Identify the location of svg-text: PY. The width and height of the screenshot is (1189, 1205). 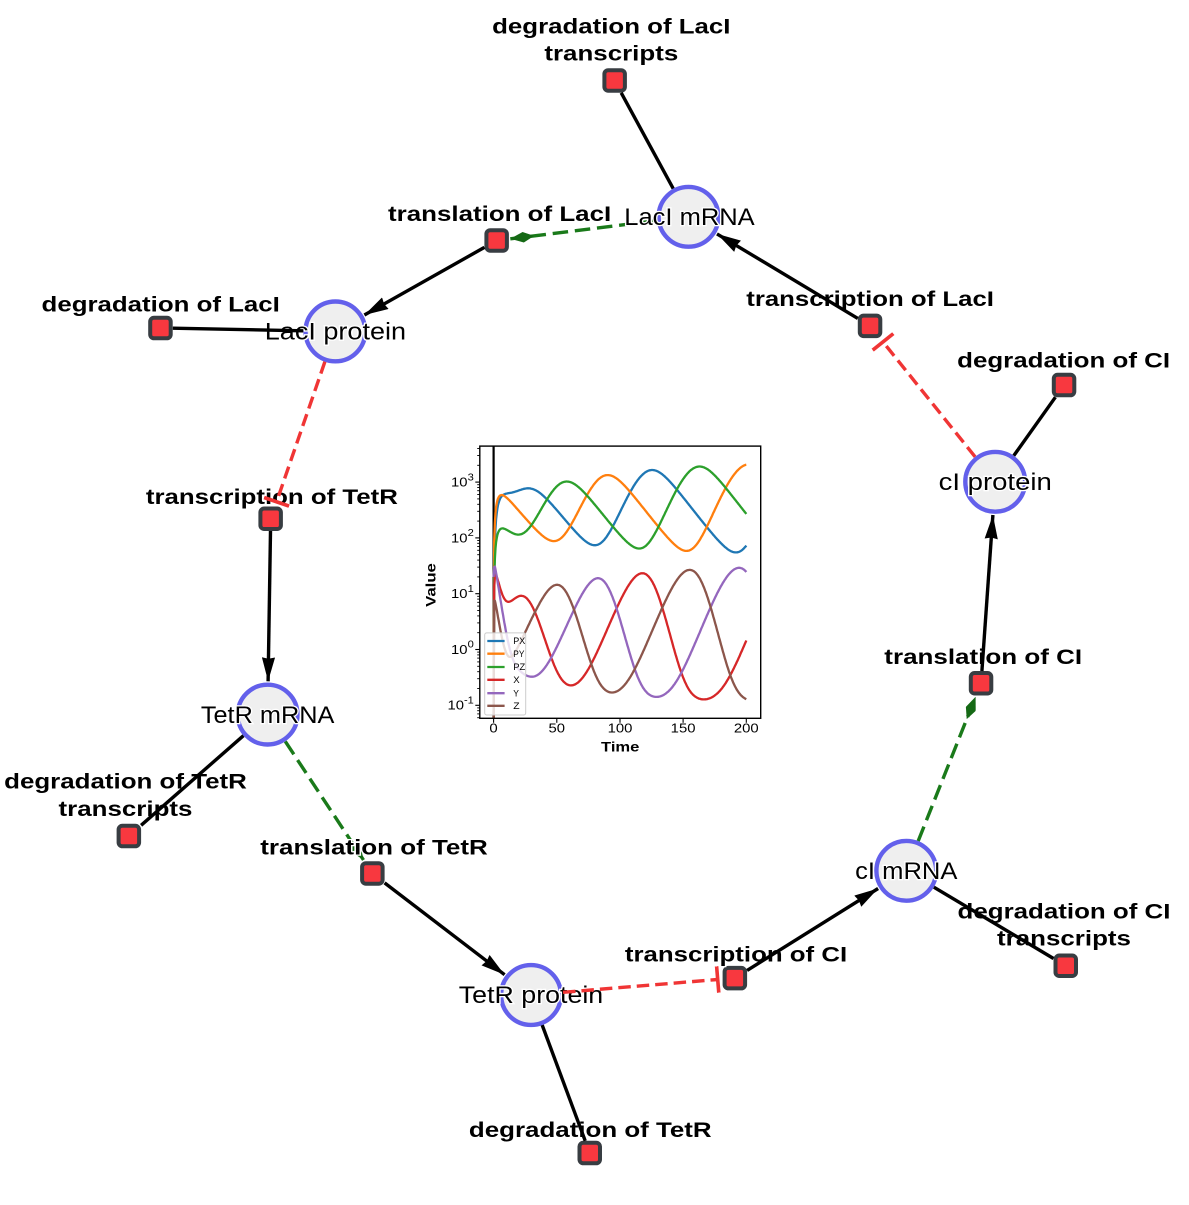
(518, 654).